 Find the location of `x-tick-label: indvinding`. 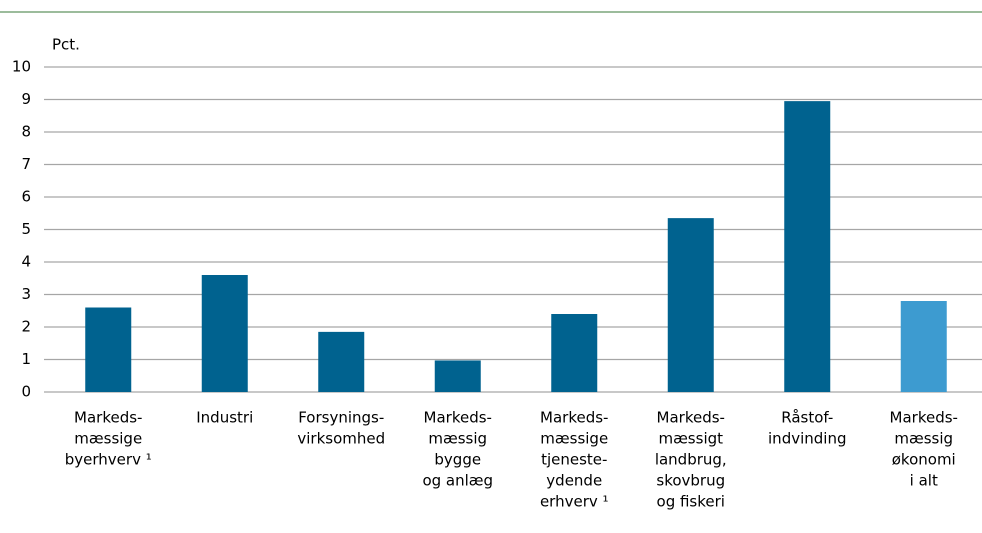

x-tick-label: indvinding is located at coordinates (807, 439).